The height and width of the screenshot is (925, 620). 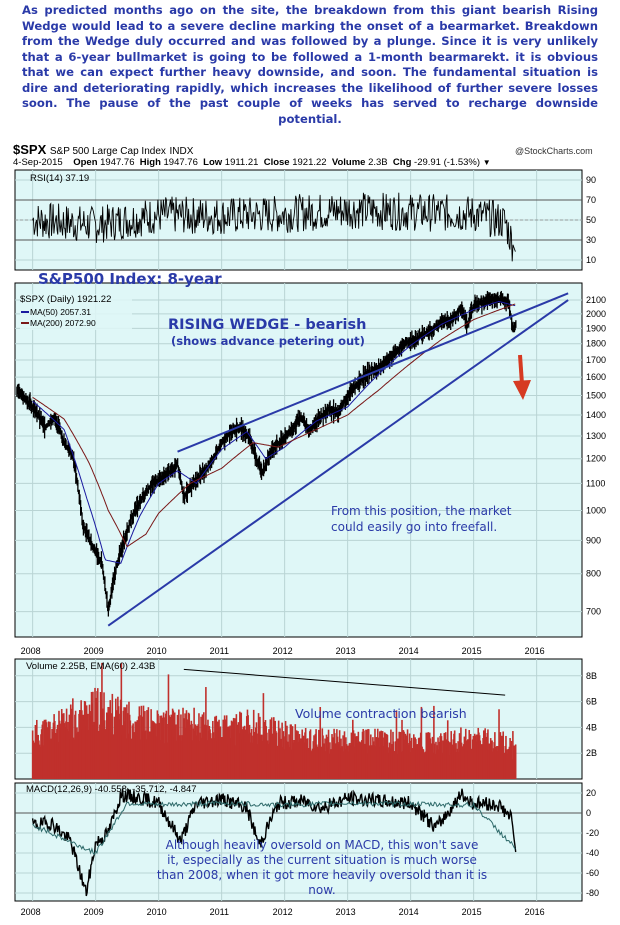 What do you see at coordinates (402, 162) in the screenshot?
I see `chg-label: Chg` at bounding box center [402, 162].